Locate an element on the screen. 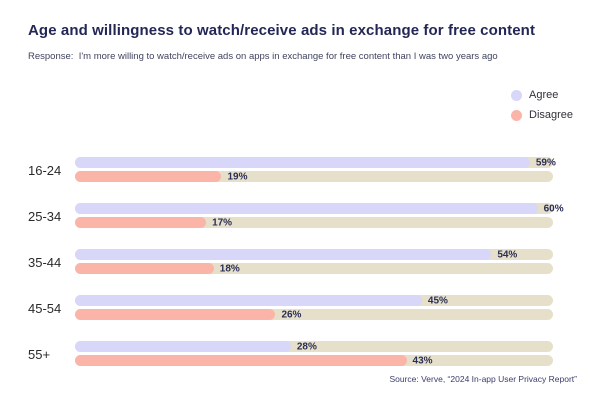 This screenshot has height=400, width=600. bar-track: 43% is located at coordinates (314, 360).